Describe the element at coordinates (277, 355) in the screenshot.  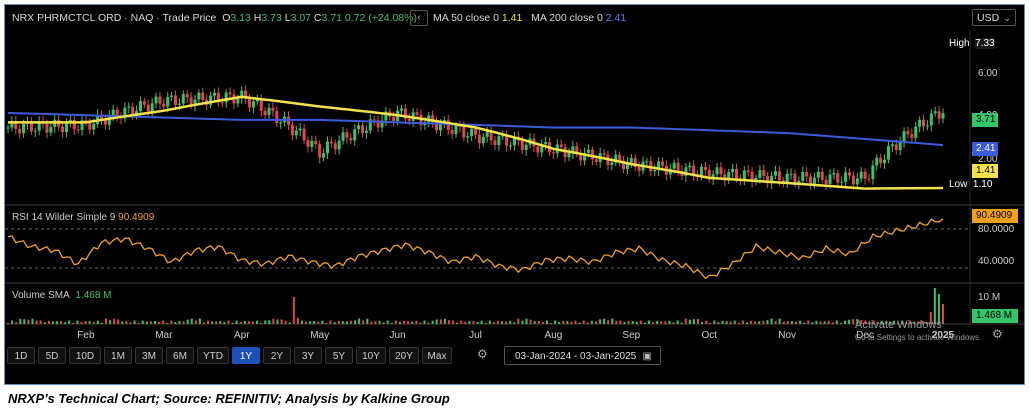
I see `range-button-2y: 2Y` at that location.